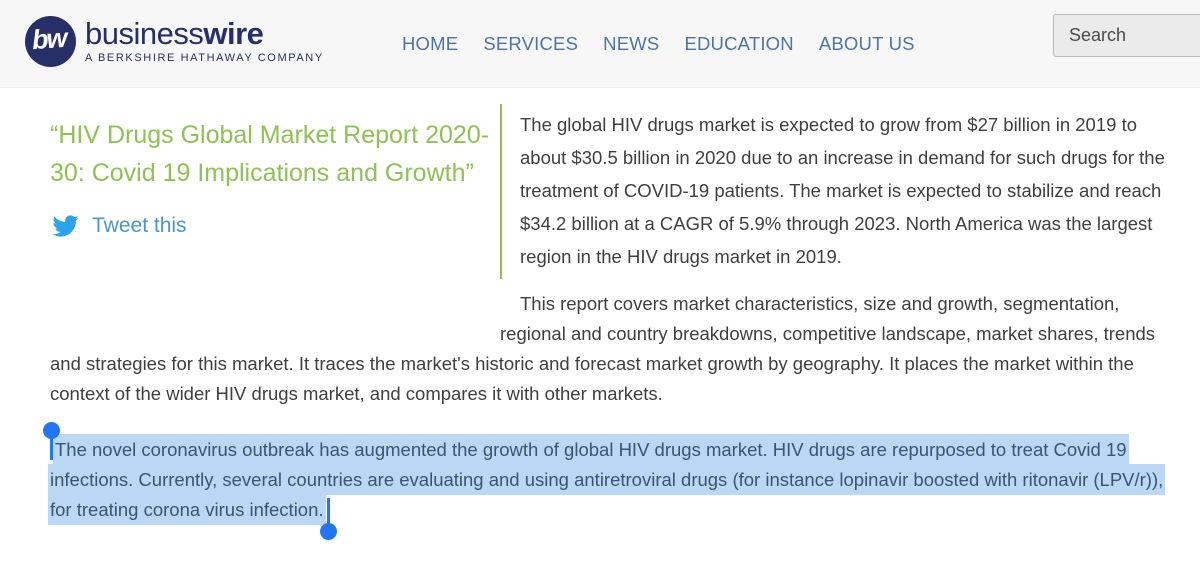 Image resolution: width=1200 pixels, height=585 pixels. Describe the element at coordinates (51, 441) in the screenshot. I see `selection-start-handle` at that location.